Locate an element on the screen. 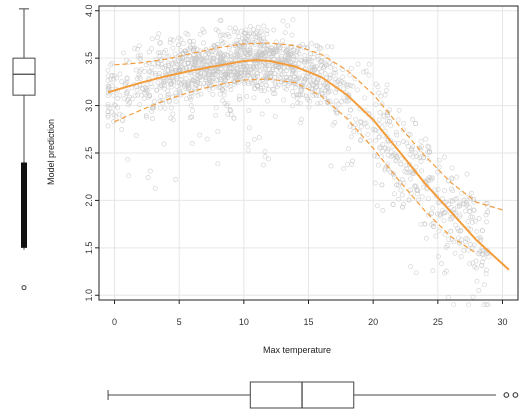 The image size is (525, 416). y-tick-label: 2.5 is located at coordinates (89, 153).